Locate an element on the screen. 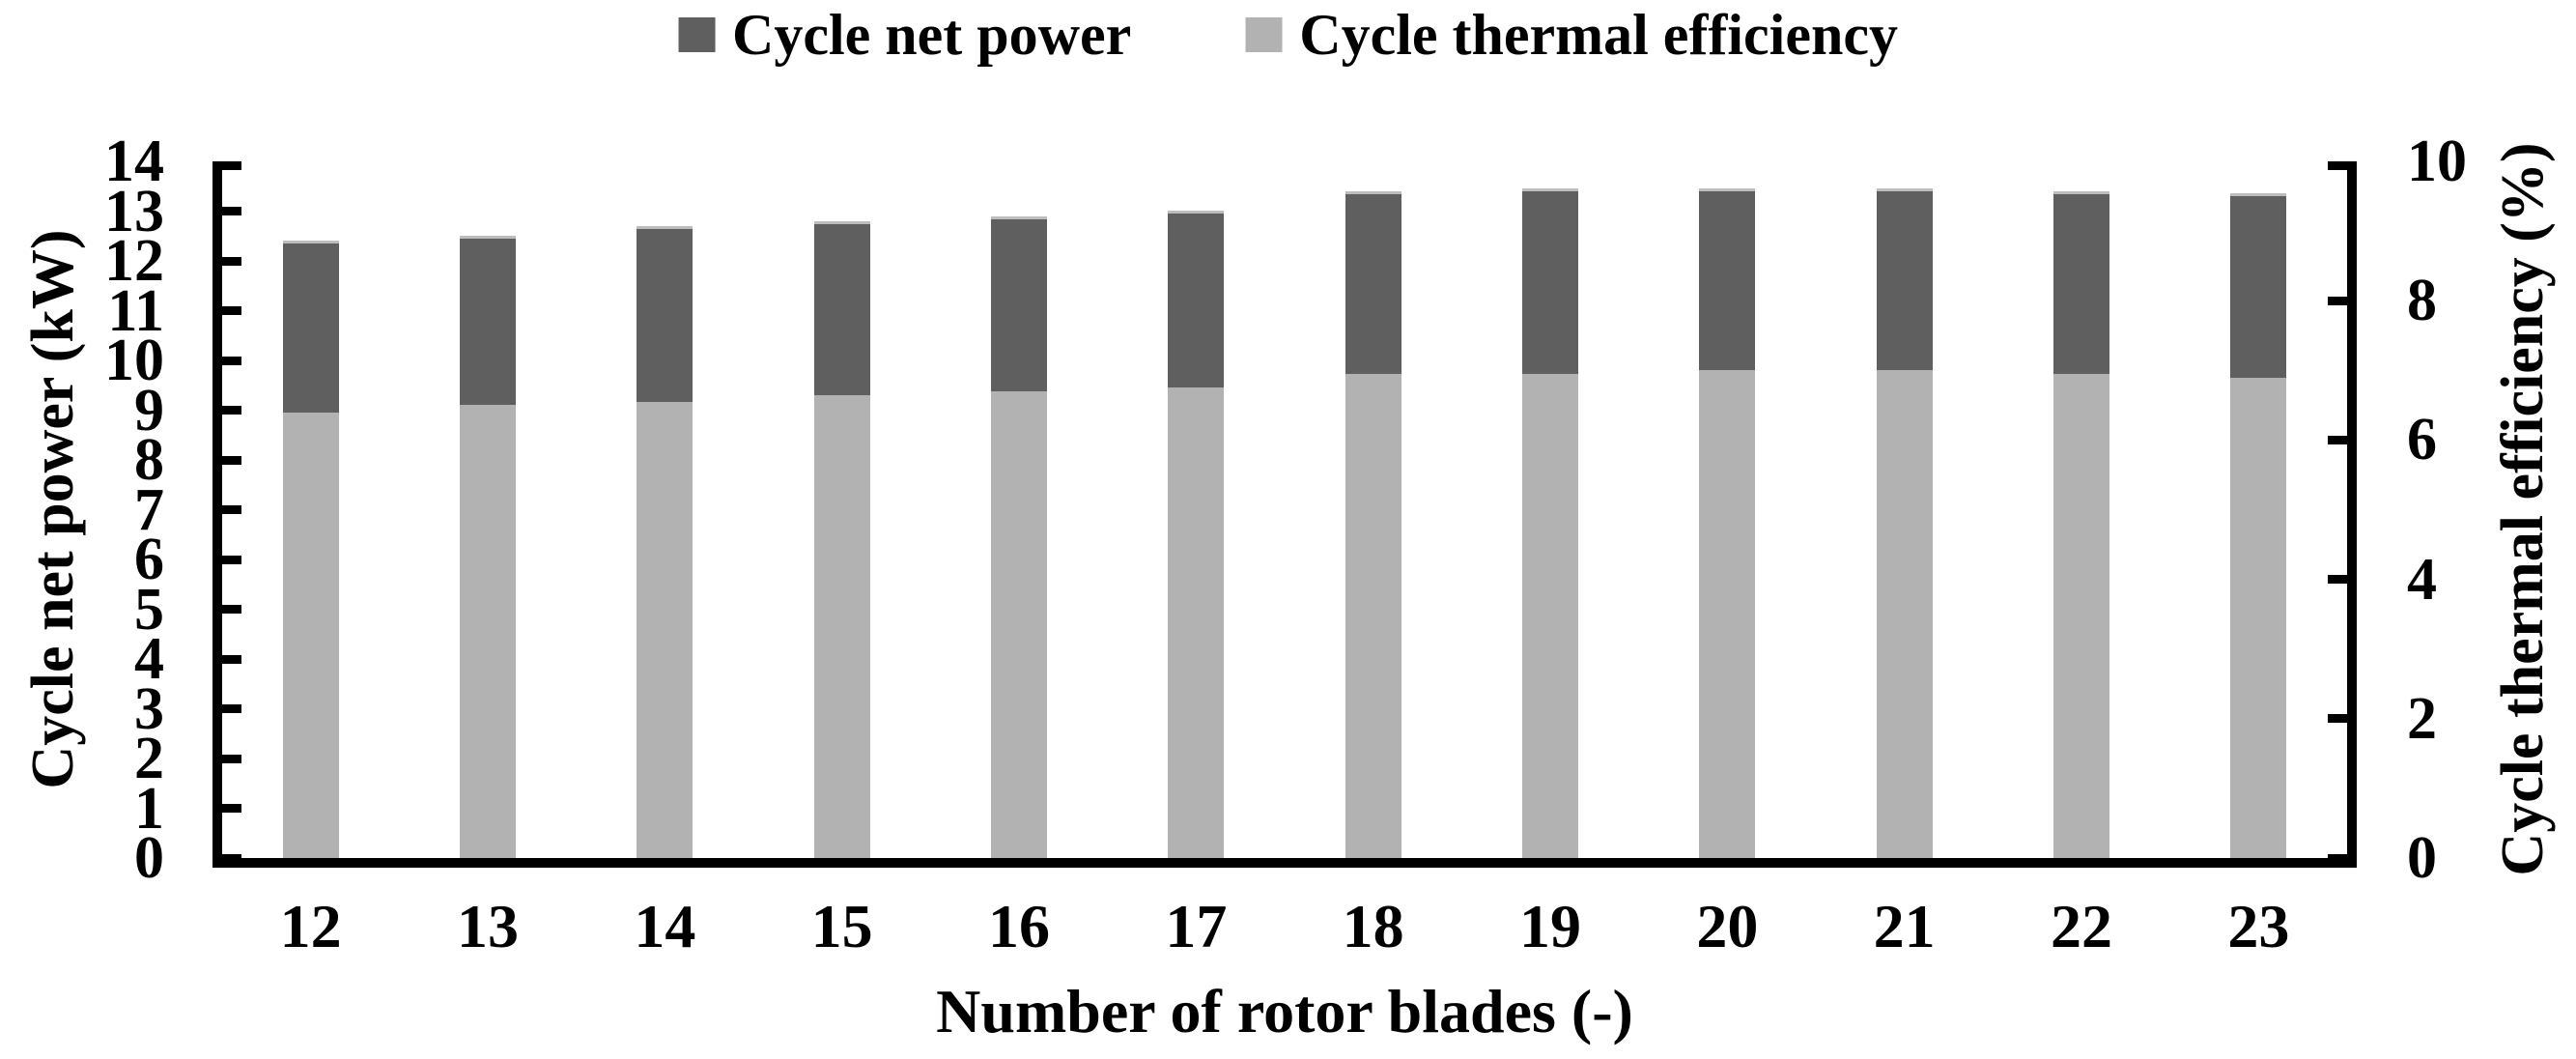 This screenshot has height=1059, width=2576. right-axis-title: Cycle thermal efficiency (%) is located at coordinates (2523, 509).